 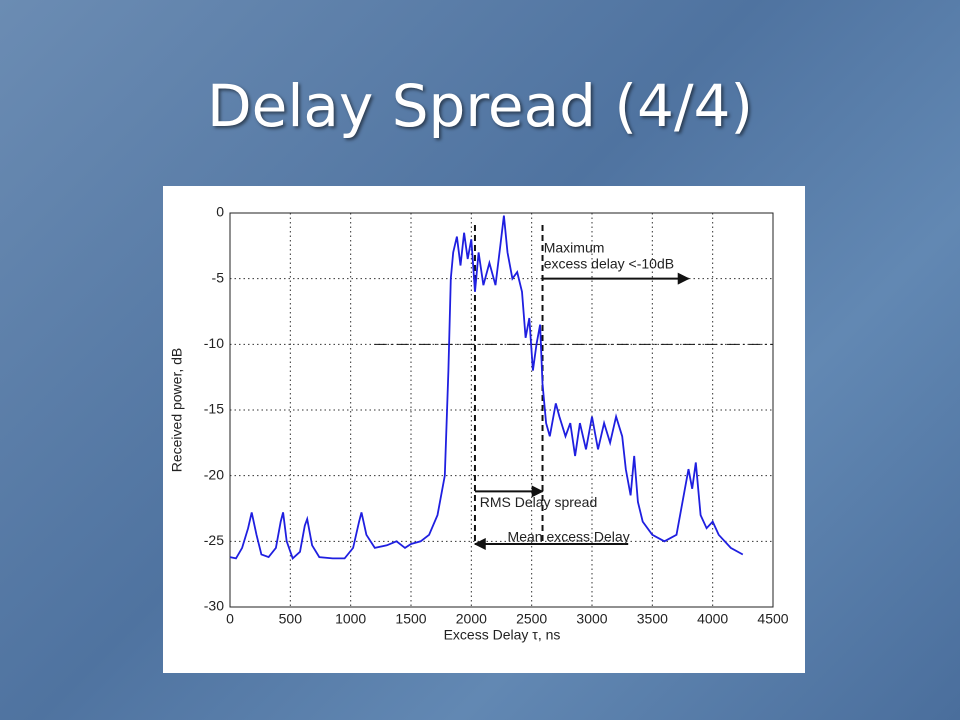 I want to click on x-axis-label: Excess Delay τ, ns, so click(x=502, y=635).